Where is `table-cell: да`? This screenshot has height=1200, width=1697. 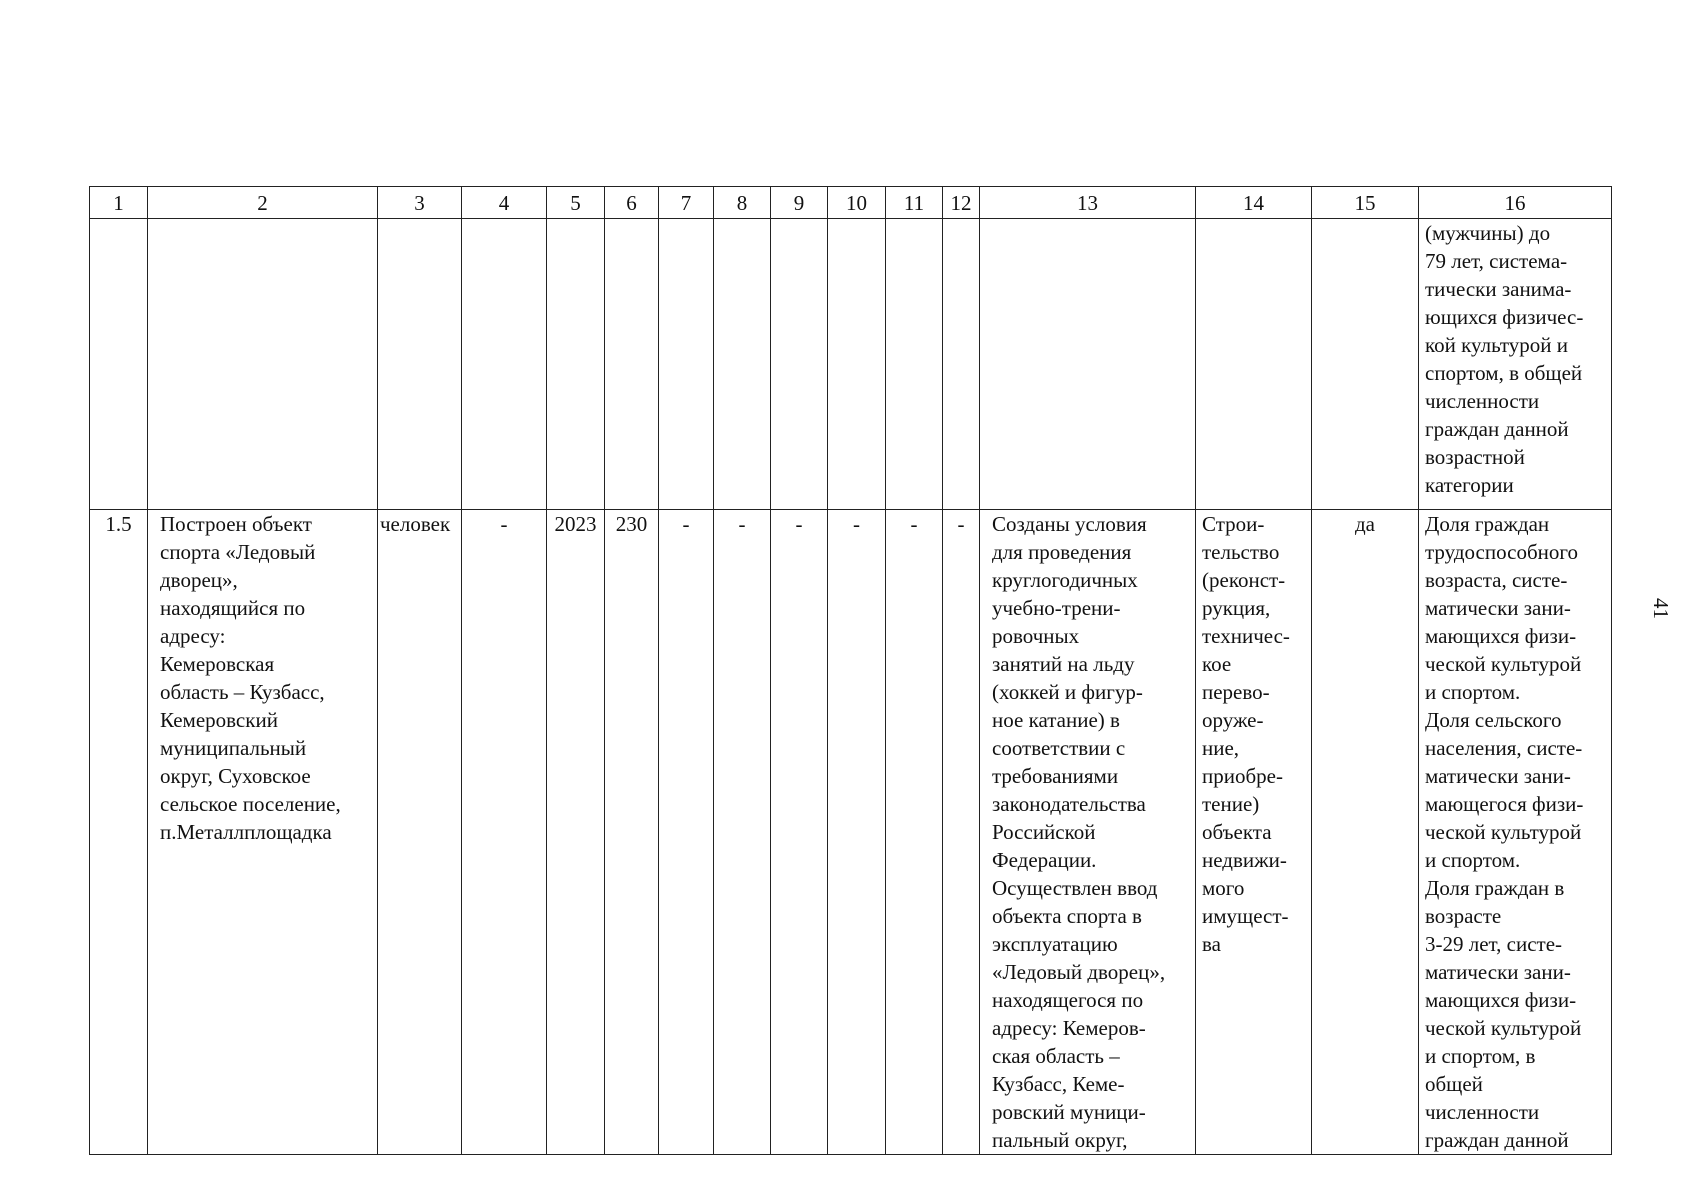 table-cell: да is located at coordinates (1365, 832).